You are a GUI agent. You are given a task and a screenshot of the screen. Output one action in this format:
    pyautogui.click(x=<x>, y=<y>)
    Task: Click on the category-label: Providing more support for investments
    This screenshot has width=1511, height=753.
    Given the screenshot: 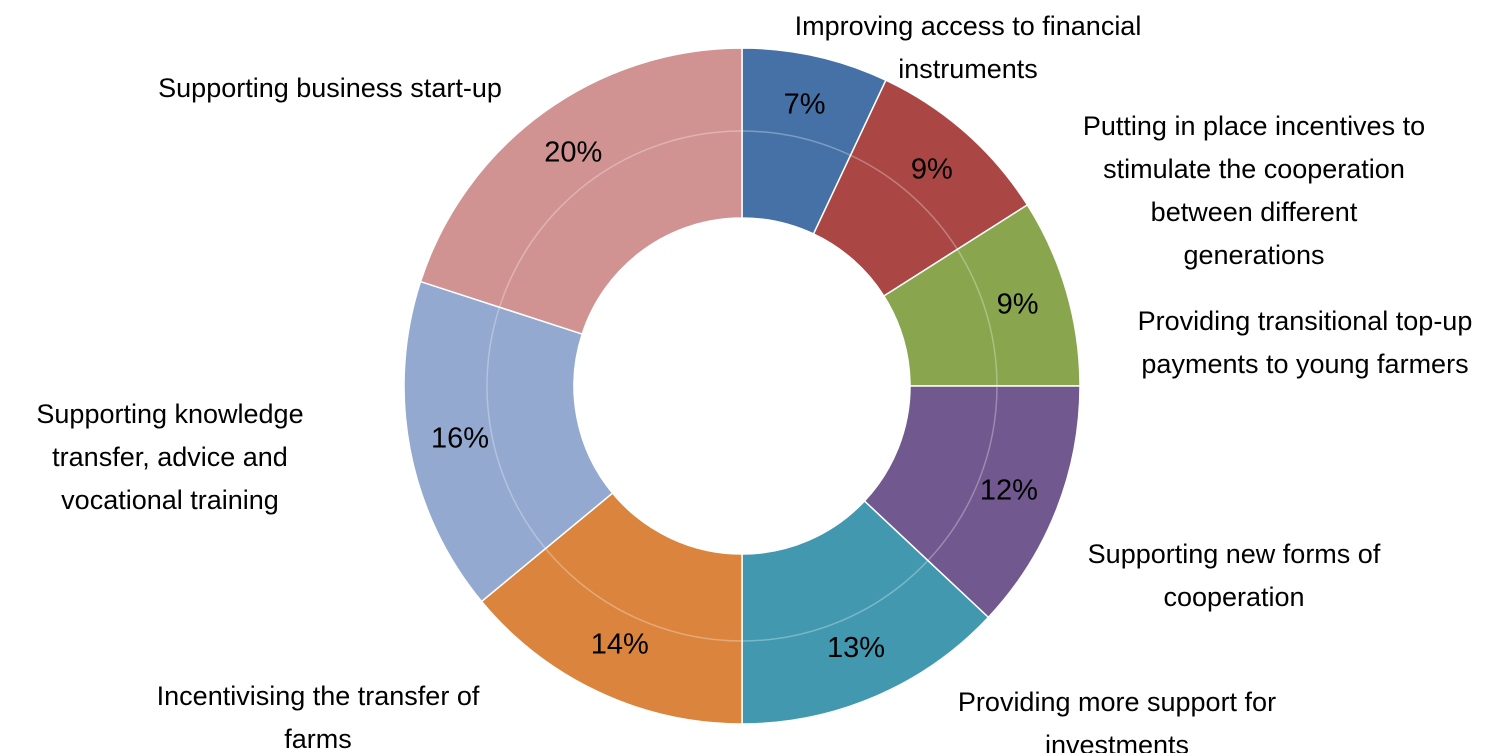 What is the action you would take?
    pyautogui.click(x=1117, y=720)
    